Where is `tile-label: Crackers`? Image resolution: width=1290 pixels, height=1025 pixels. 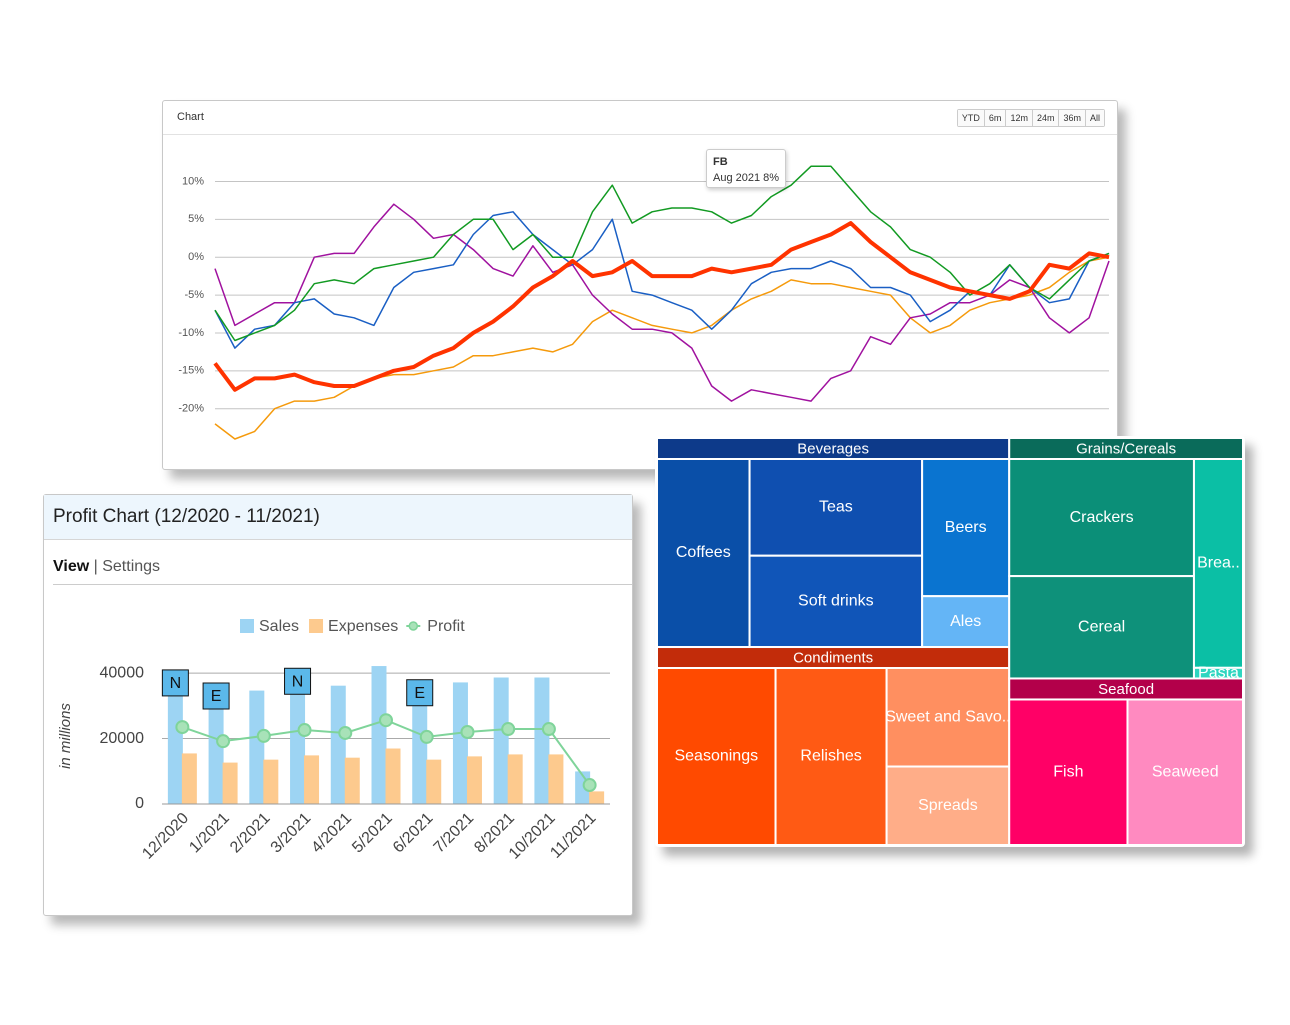
tile-label: Crackers is located at coordinates (1102, 517).